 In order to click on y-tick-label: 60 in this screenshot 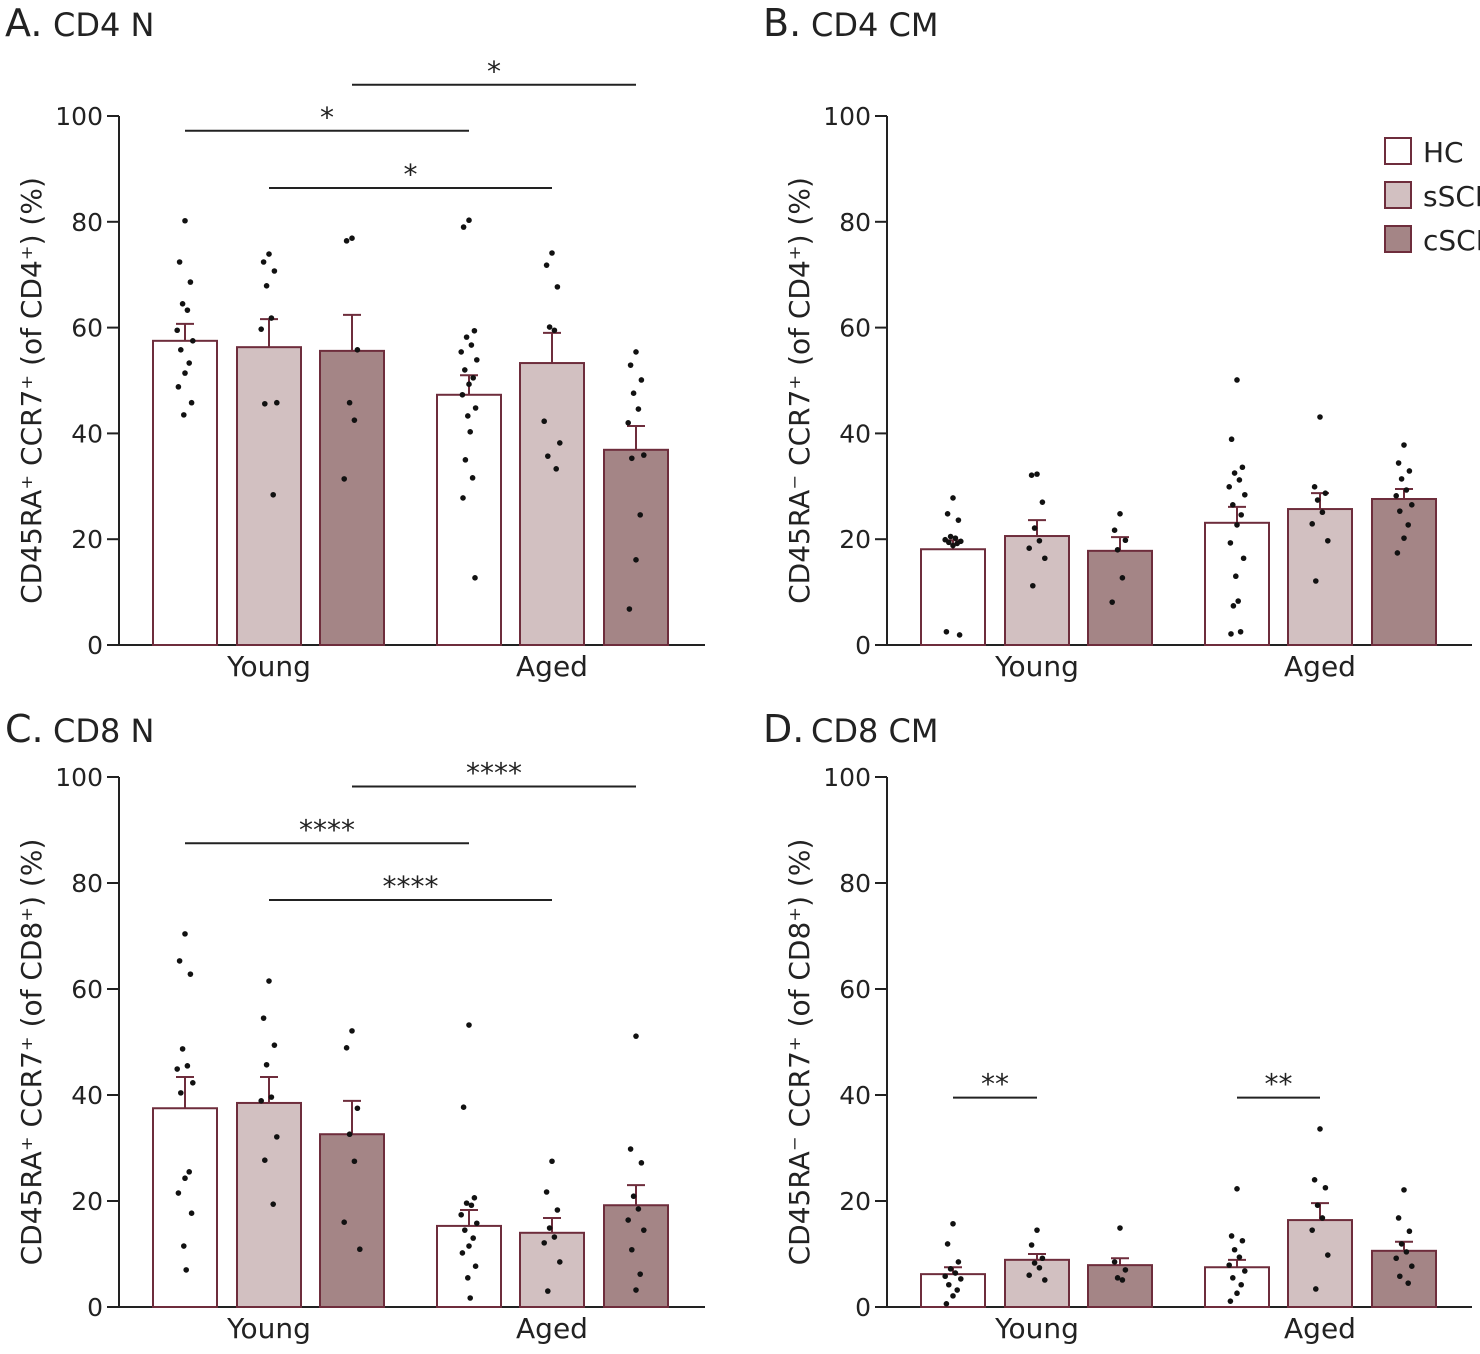, I will do `click(855, 989)`.